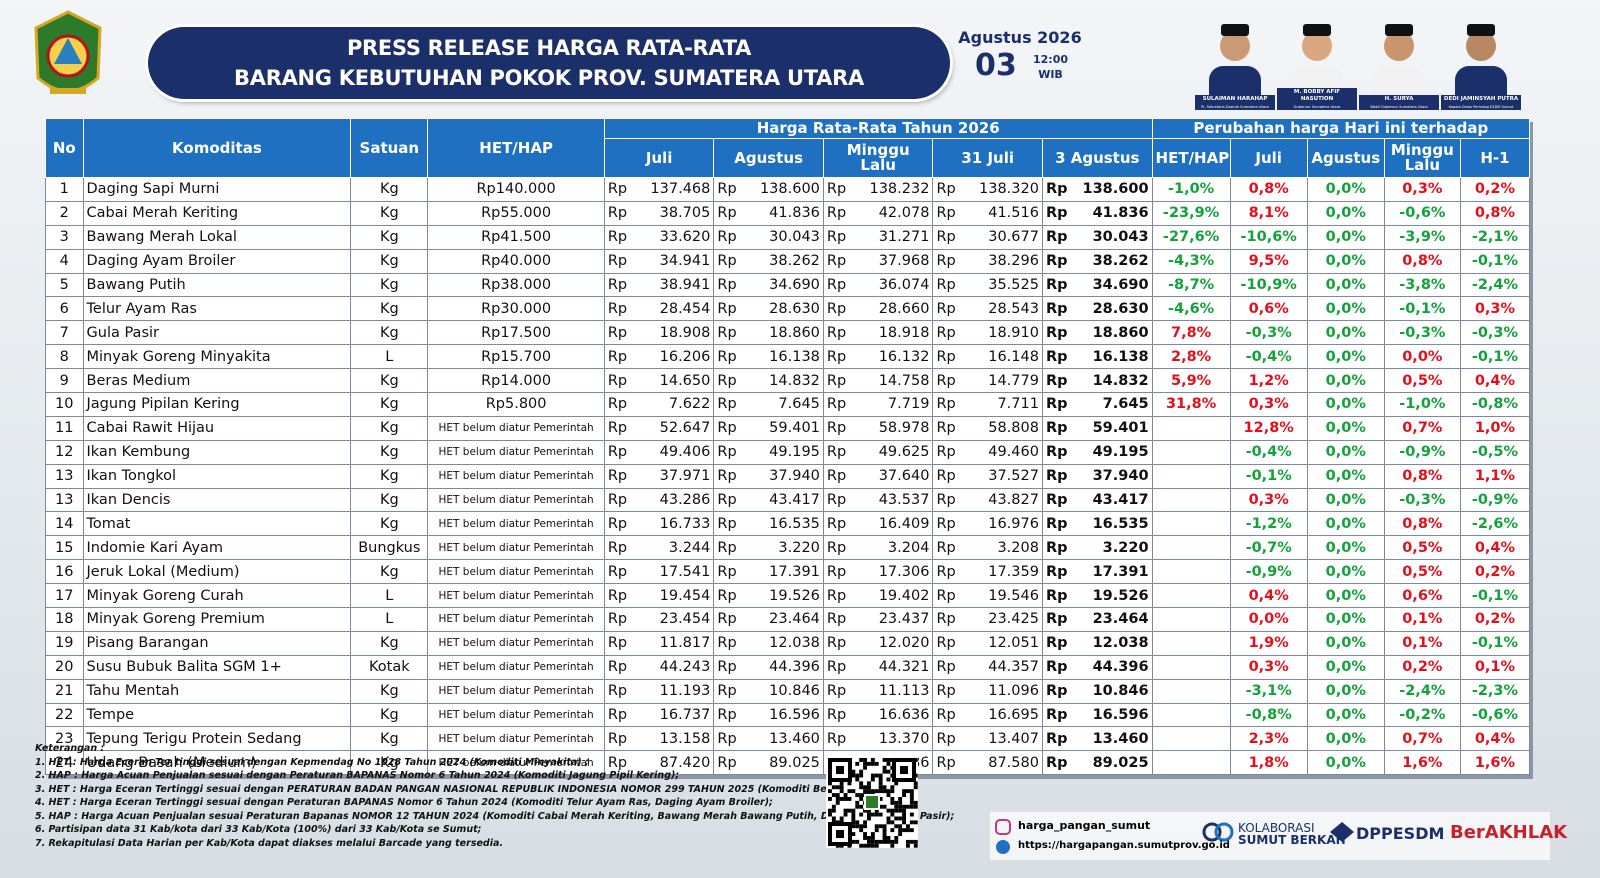 The height and width of the screenshot is (878, 1600). I want to click on row-number: 19, so click(64, 643).